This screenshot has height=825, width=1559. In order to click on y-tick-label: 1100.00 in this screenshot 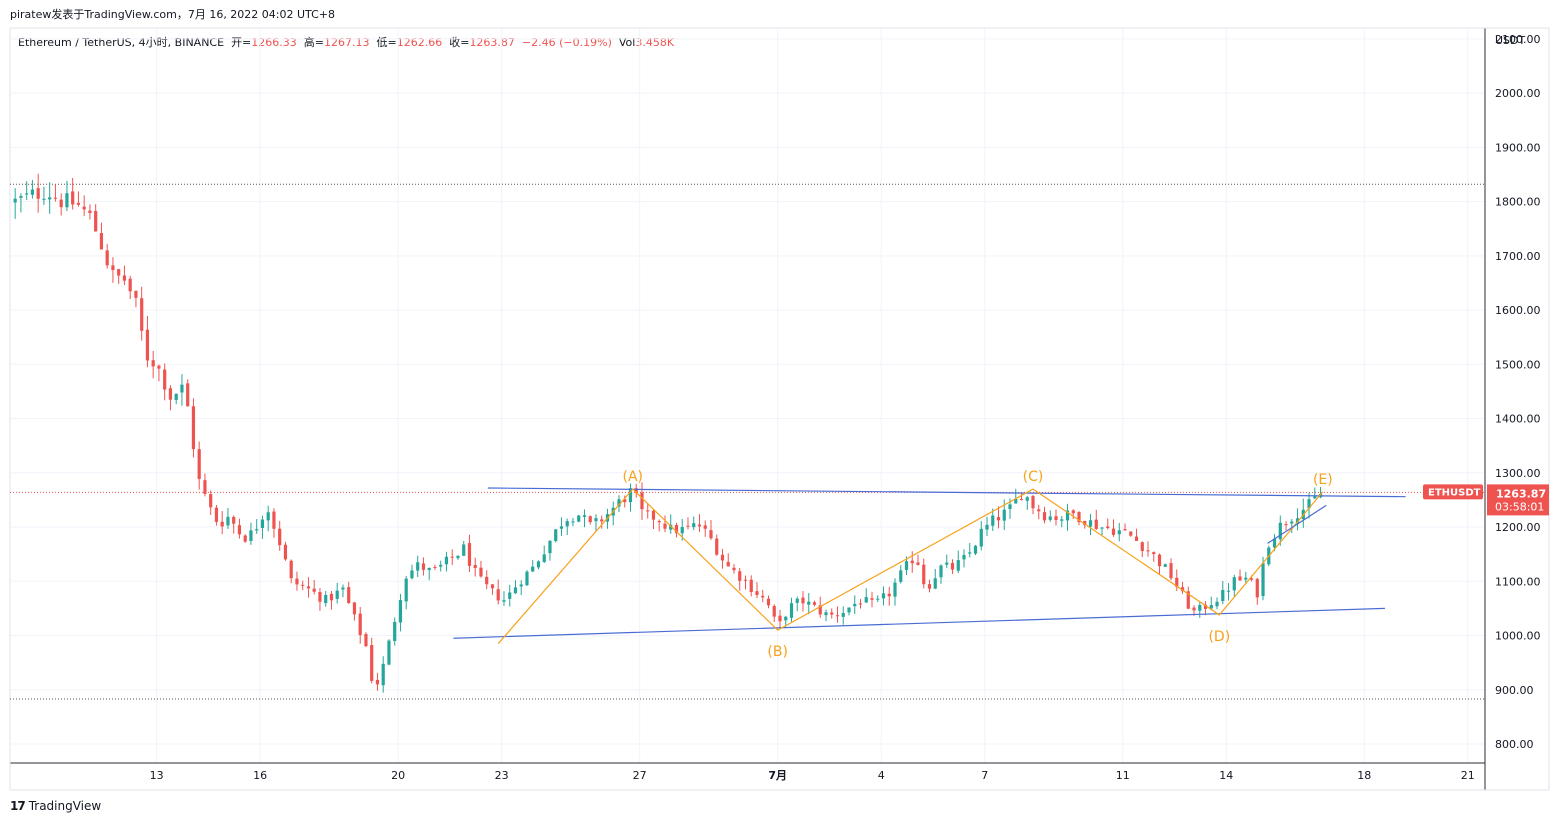, I will do `click(1518, 581)`.